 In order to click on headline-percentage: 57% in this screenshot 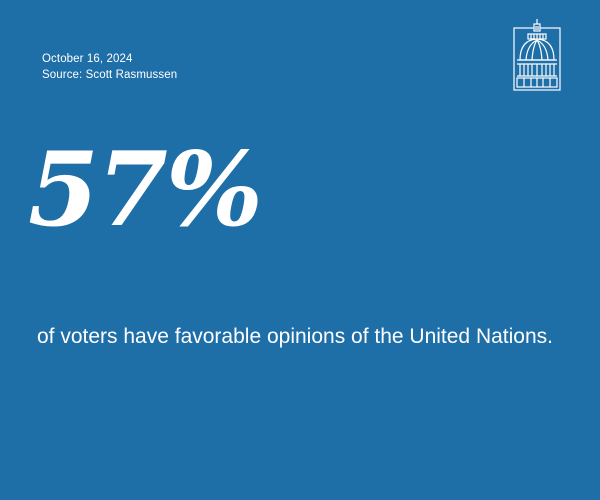, I will do `click(145, 190)`.